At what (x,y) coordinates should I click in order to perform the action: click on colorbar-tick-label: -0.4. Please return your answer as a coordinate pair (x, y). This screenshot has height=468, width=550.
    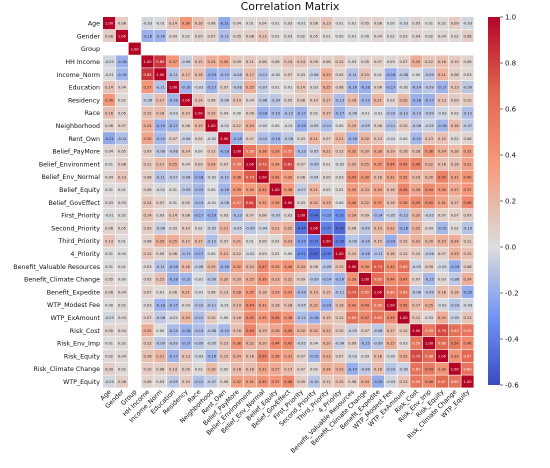
    Looking at the image, I should click on (512, 340).